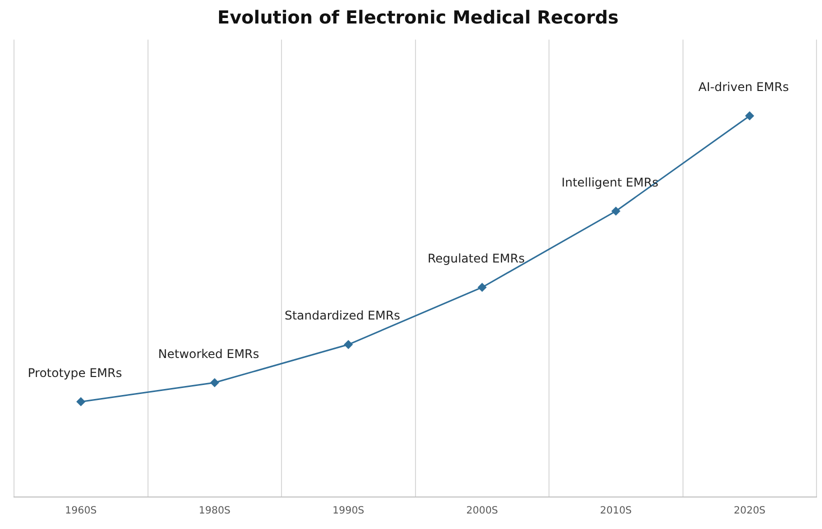 The image size is (822, 529). Describe the element at coordinates (75, 373) in the screenshot. I see `annotation: Prototype EMRs` at that location.